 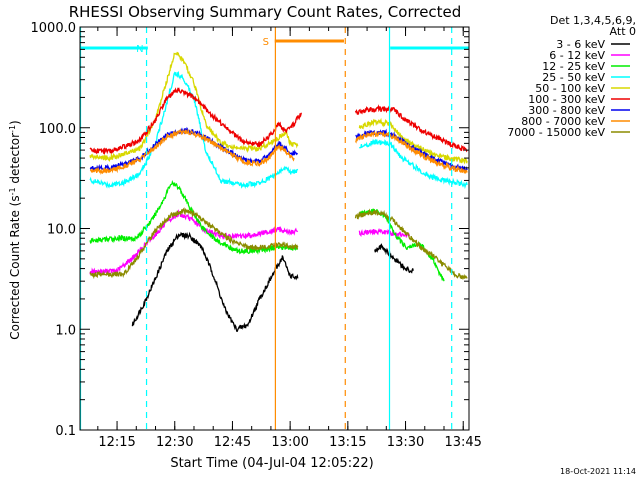 I want to click on x-tick-label: 13:45, so click(x=462, y=442).